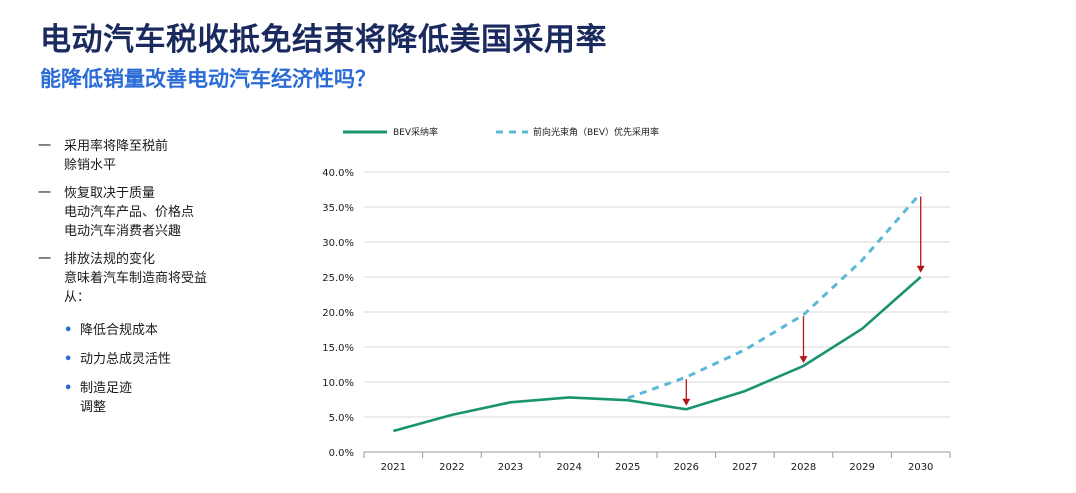 The image size is (1076, 493). Describe the element at coordinates (803, 467) in the screenshot. I see `x-tick-label: 2028` at that location.